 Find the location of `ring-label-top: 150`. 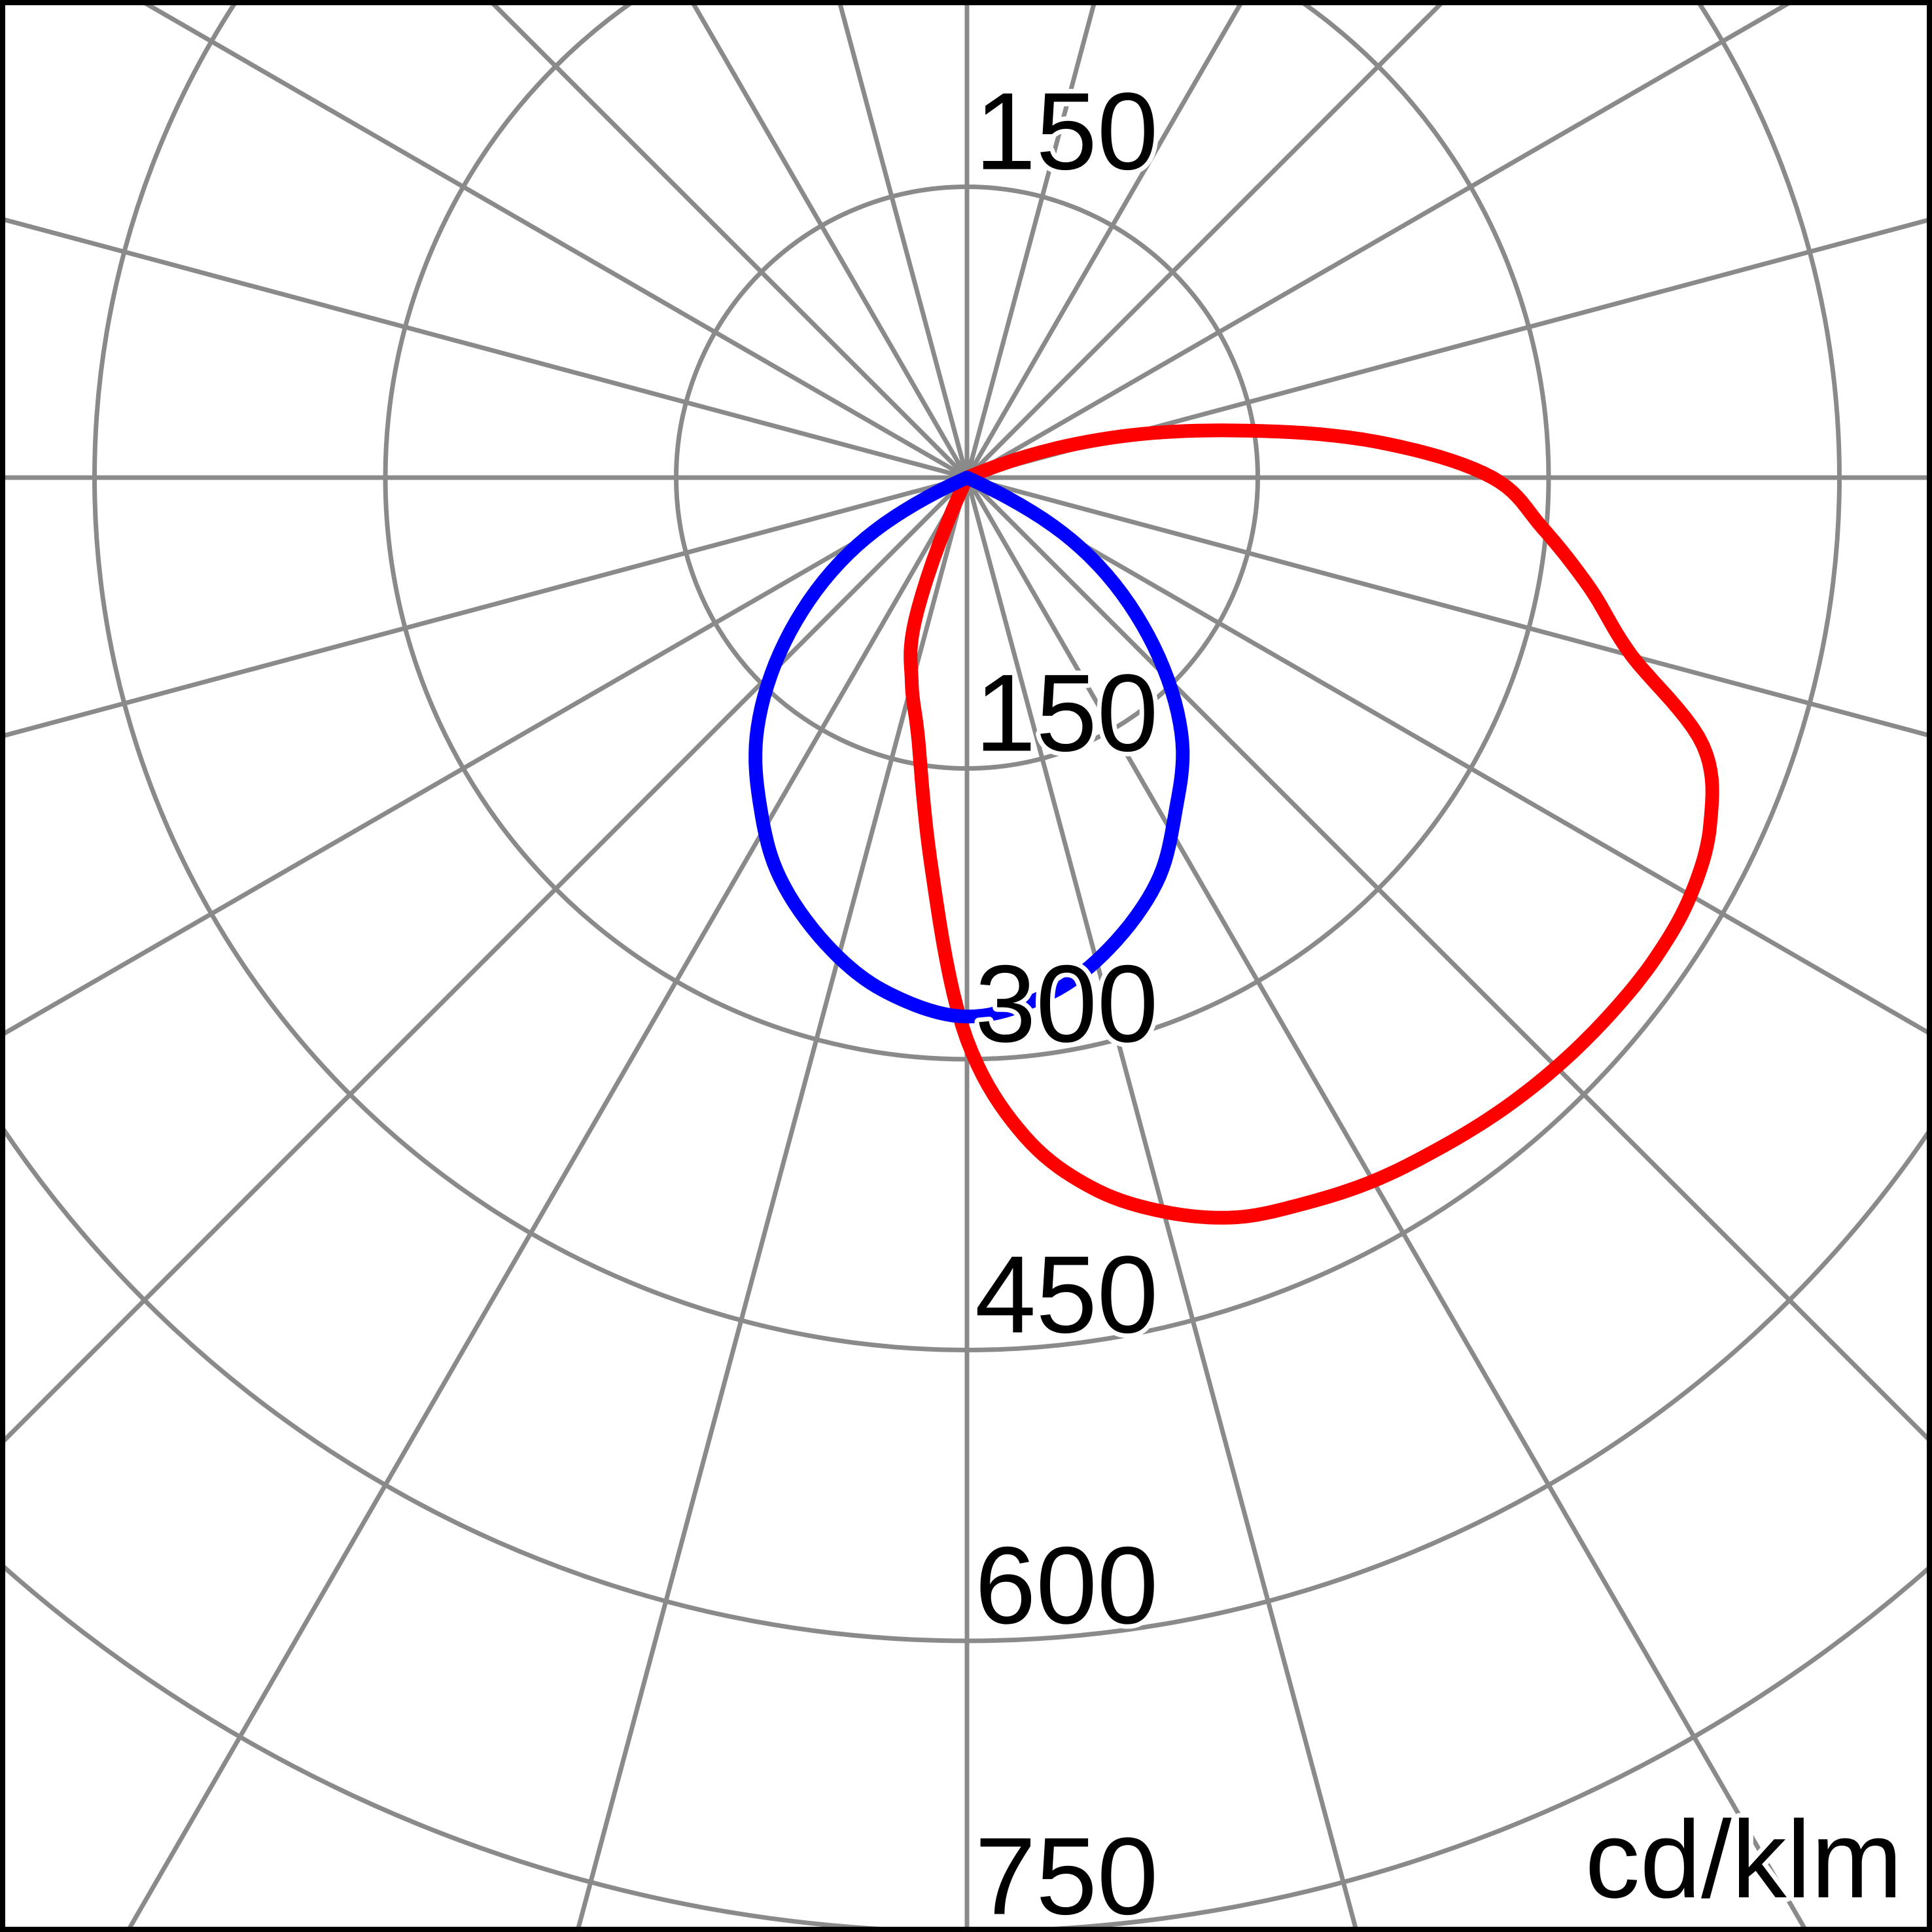

ring-label-top: 150 is located at coordinates (1066, 131).